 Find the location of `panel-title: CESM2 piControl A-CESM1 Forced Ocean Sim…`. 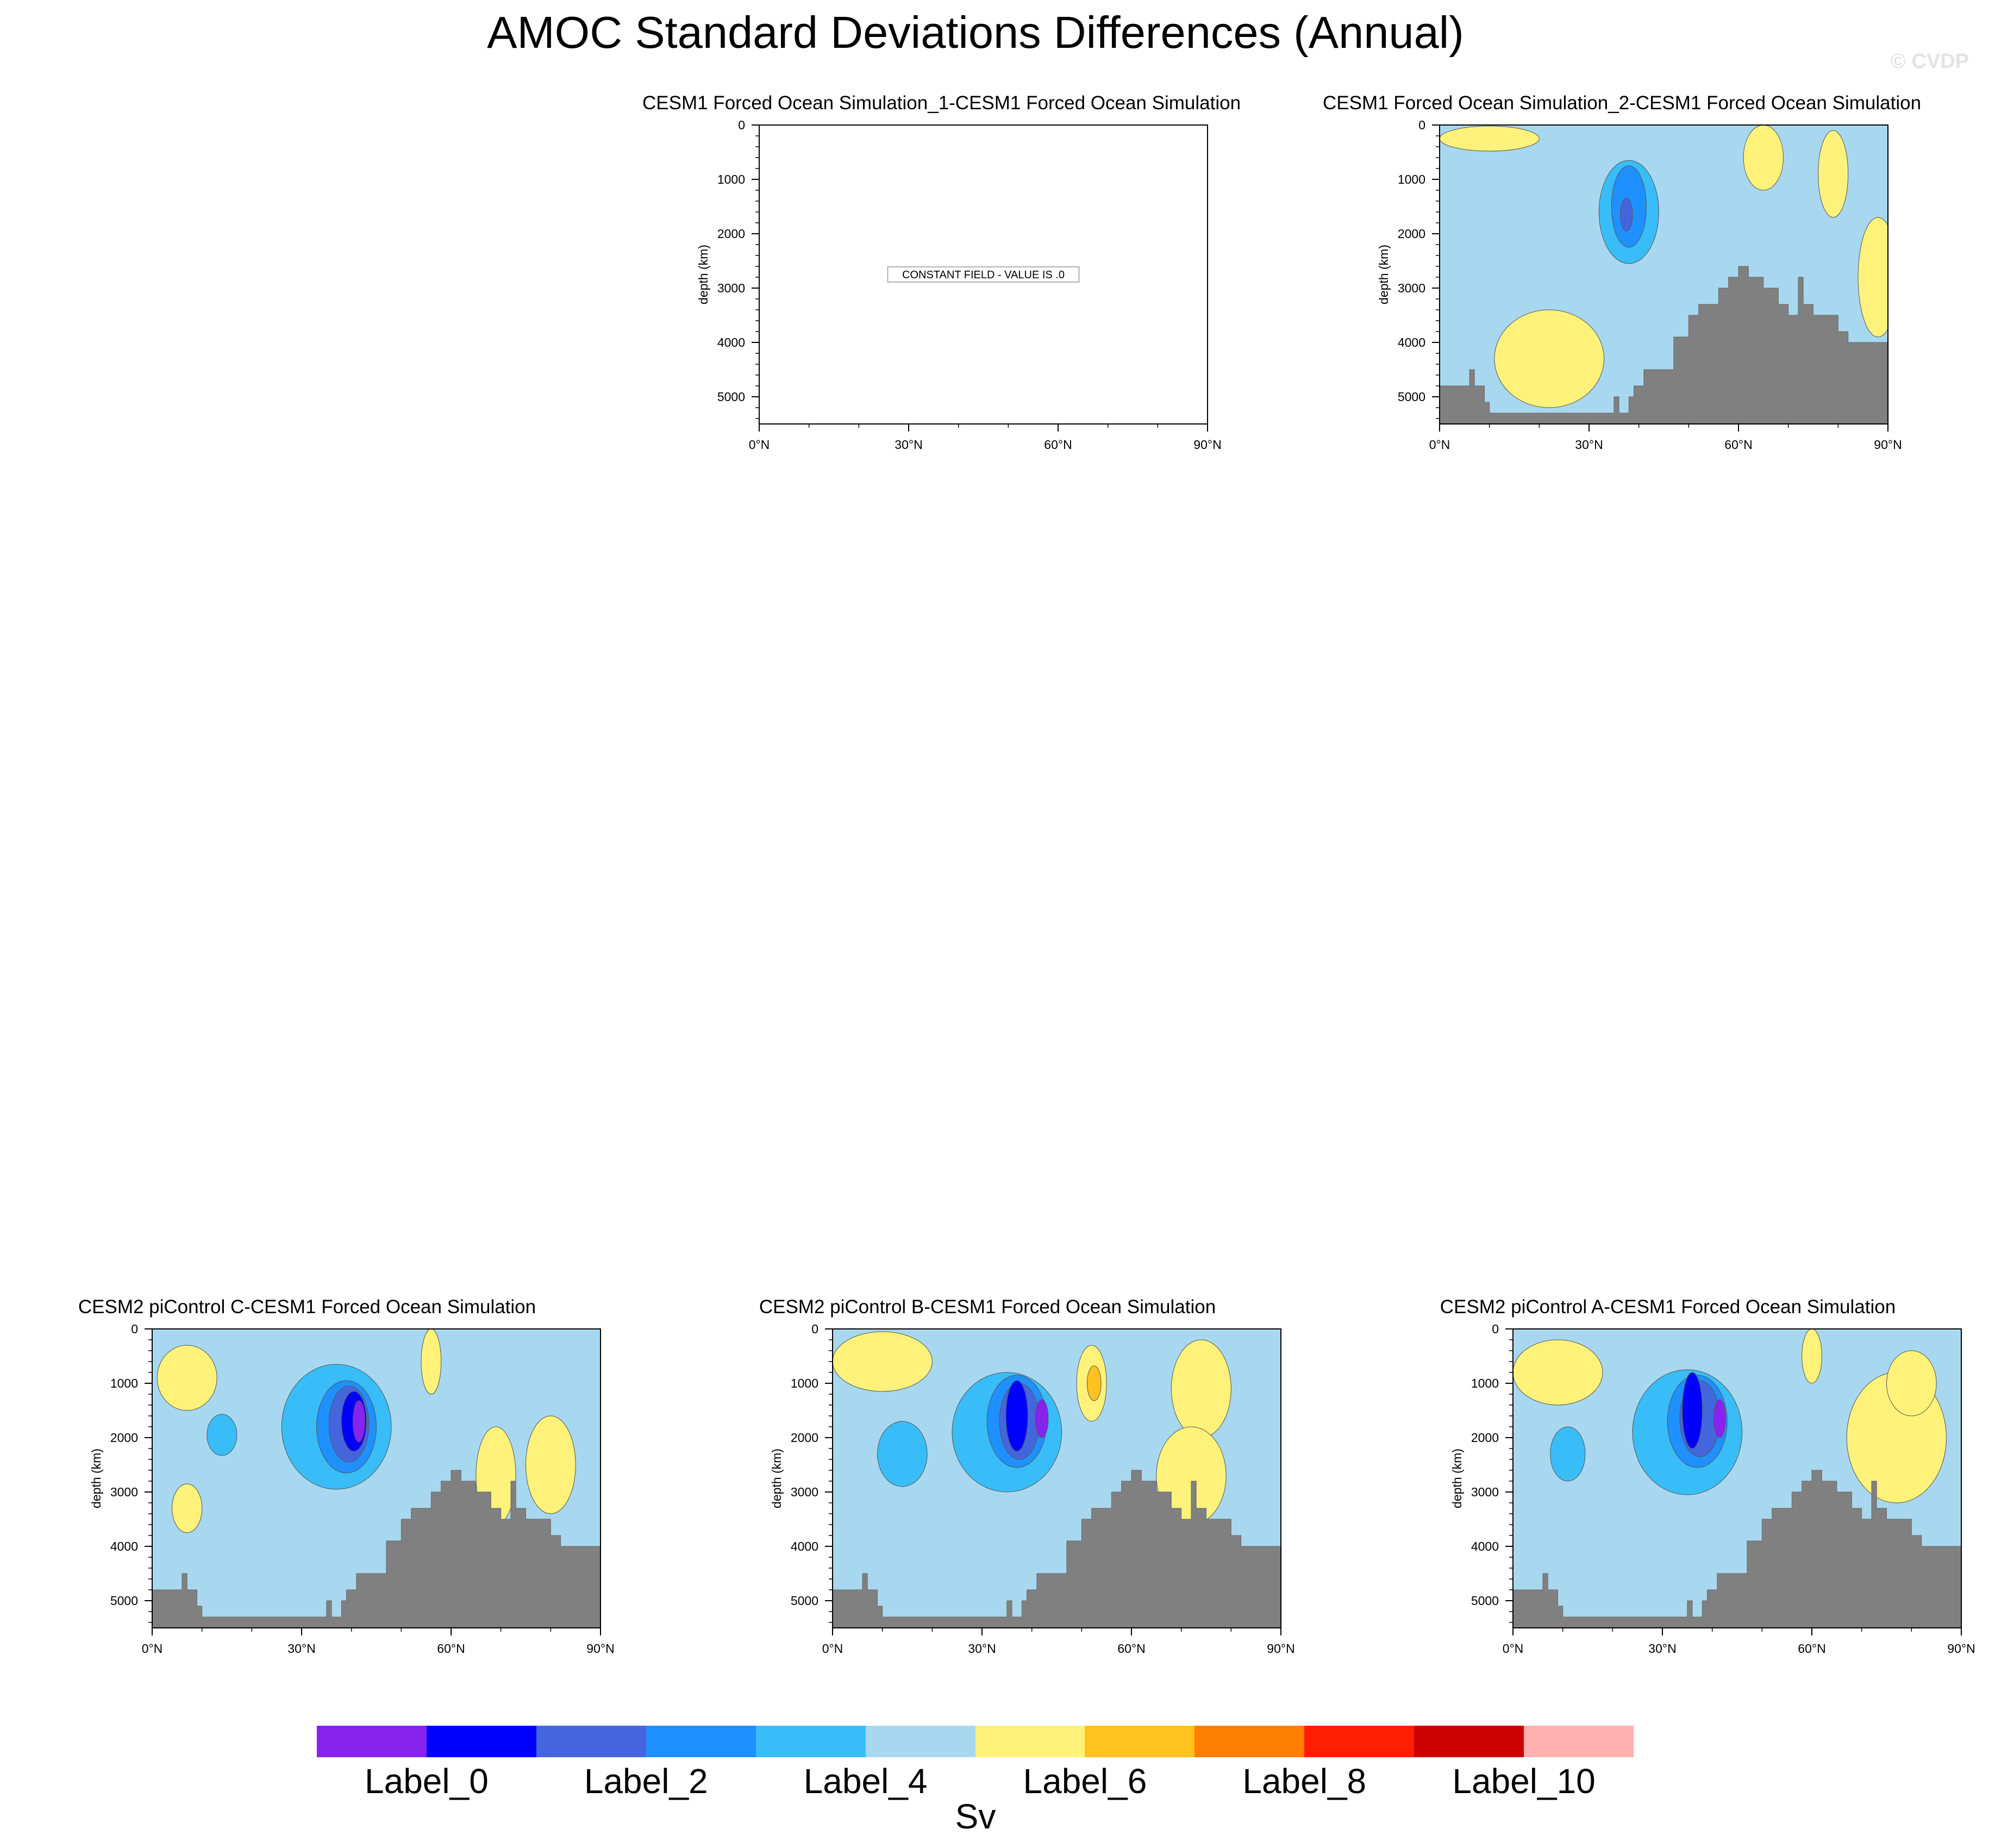

panel-title: CESM2 piControl A-CESM1 Forced Ocean Sim… is located at coordinates (1668, 1307).